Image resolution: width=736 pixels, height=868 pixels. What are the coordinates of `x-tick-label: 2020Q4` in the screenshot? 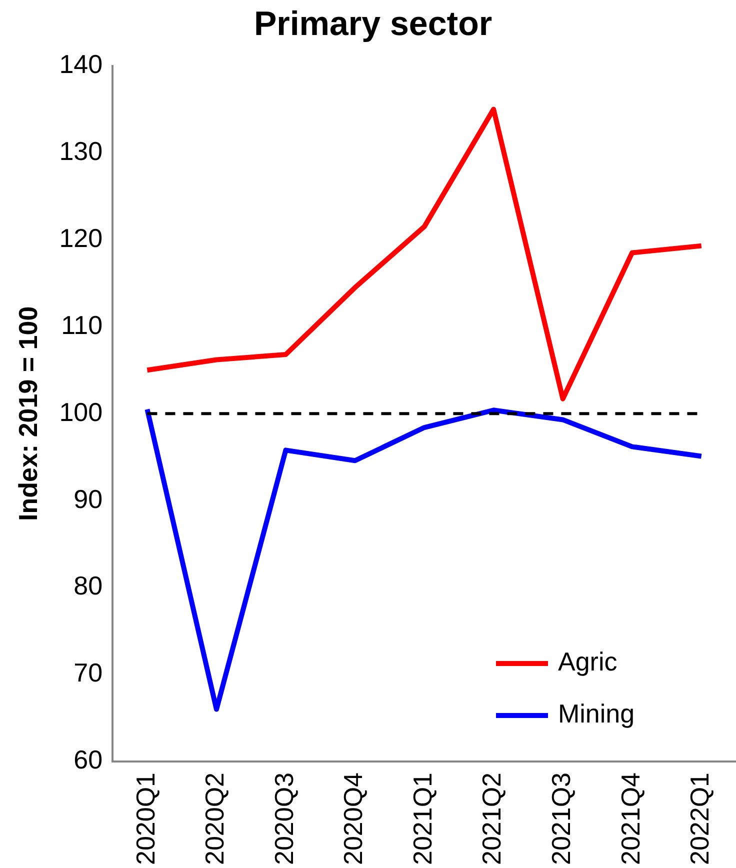 It's located at (353, 819).